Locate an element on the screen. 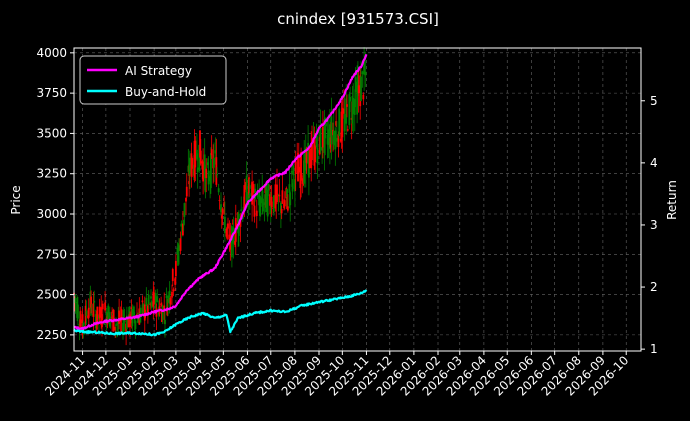 The height and width of the screenshot is (421, 690). y2-tick-label: 2 is located at coordinates (654, 287).